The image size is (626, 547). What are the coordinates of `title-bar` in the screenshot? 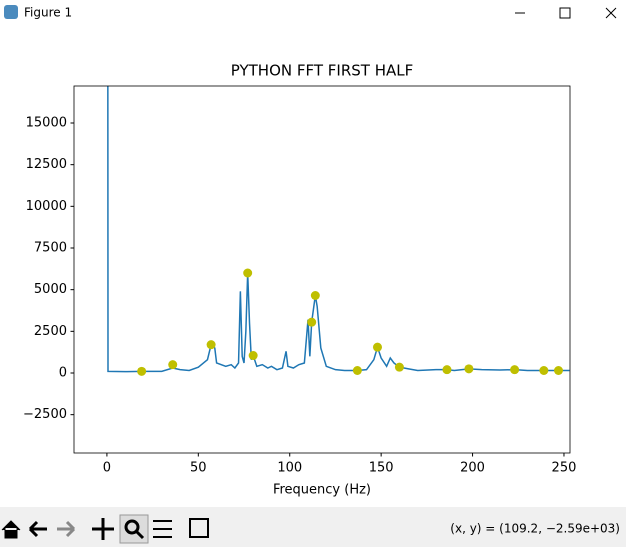 It's located at (313, 13).